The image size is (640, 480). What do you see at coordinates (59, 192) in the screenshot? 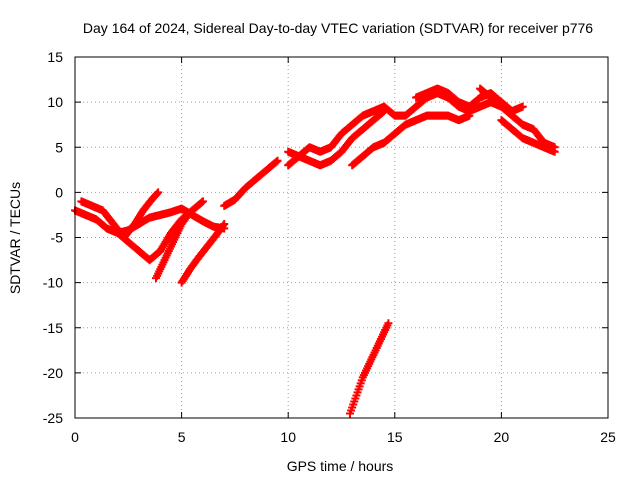
I see `y-tick-label: 0` at bounding box center [59, 192].